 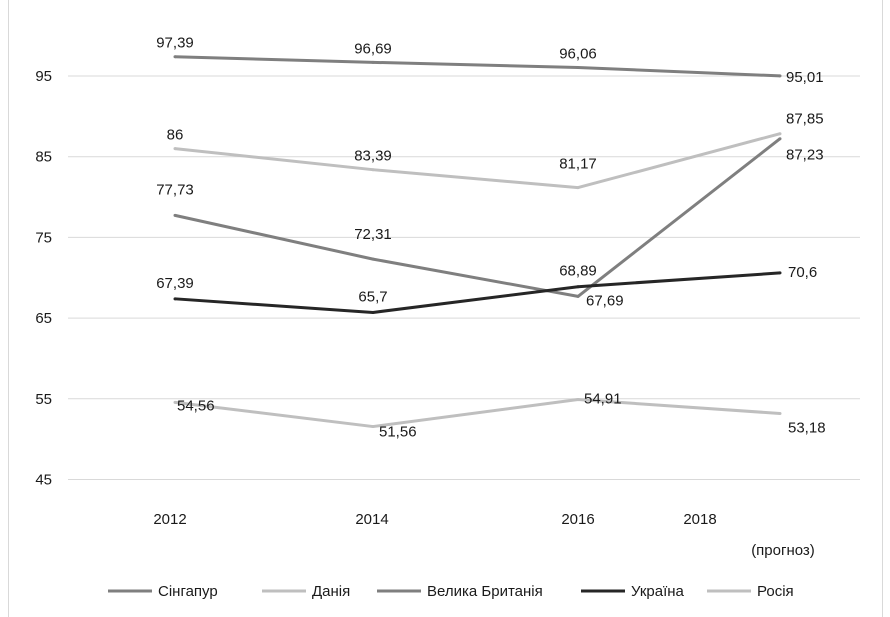 What do you see at coordinates (169, 519) in the screenshot?
I see `x-tick-label: 2012` at bounding box center [169, 519].